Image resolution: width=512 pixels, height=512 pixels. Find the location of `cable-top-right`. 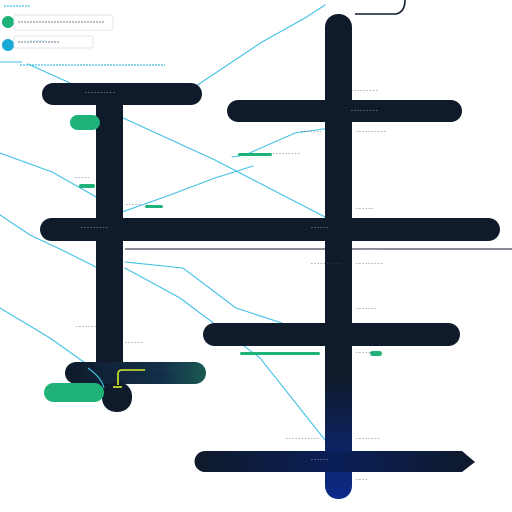

cable-top-right is located at coordinates (380, 7).